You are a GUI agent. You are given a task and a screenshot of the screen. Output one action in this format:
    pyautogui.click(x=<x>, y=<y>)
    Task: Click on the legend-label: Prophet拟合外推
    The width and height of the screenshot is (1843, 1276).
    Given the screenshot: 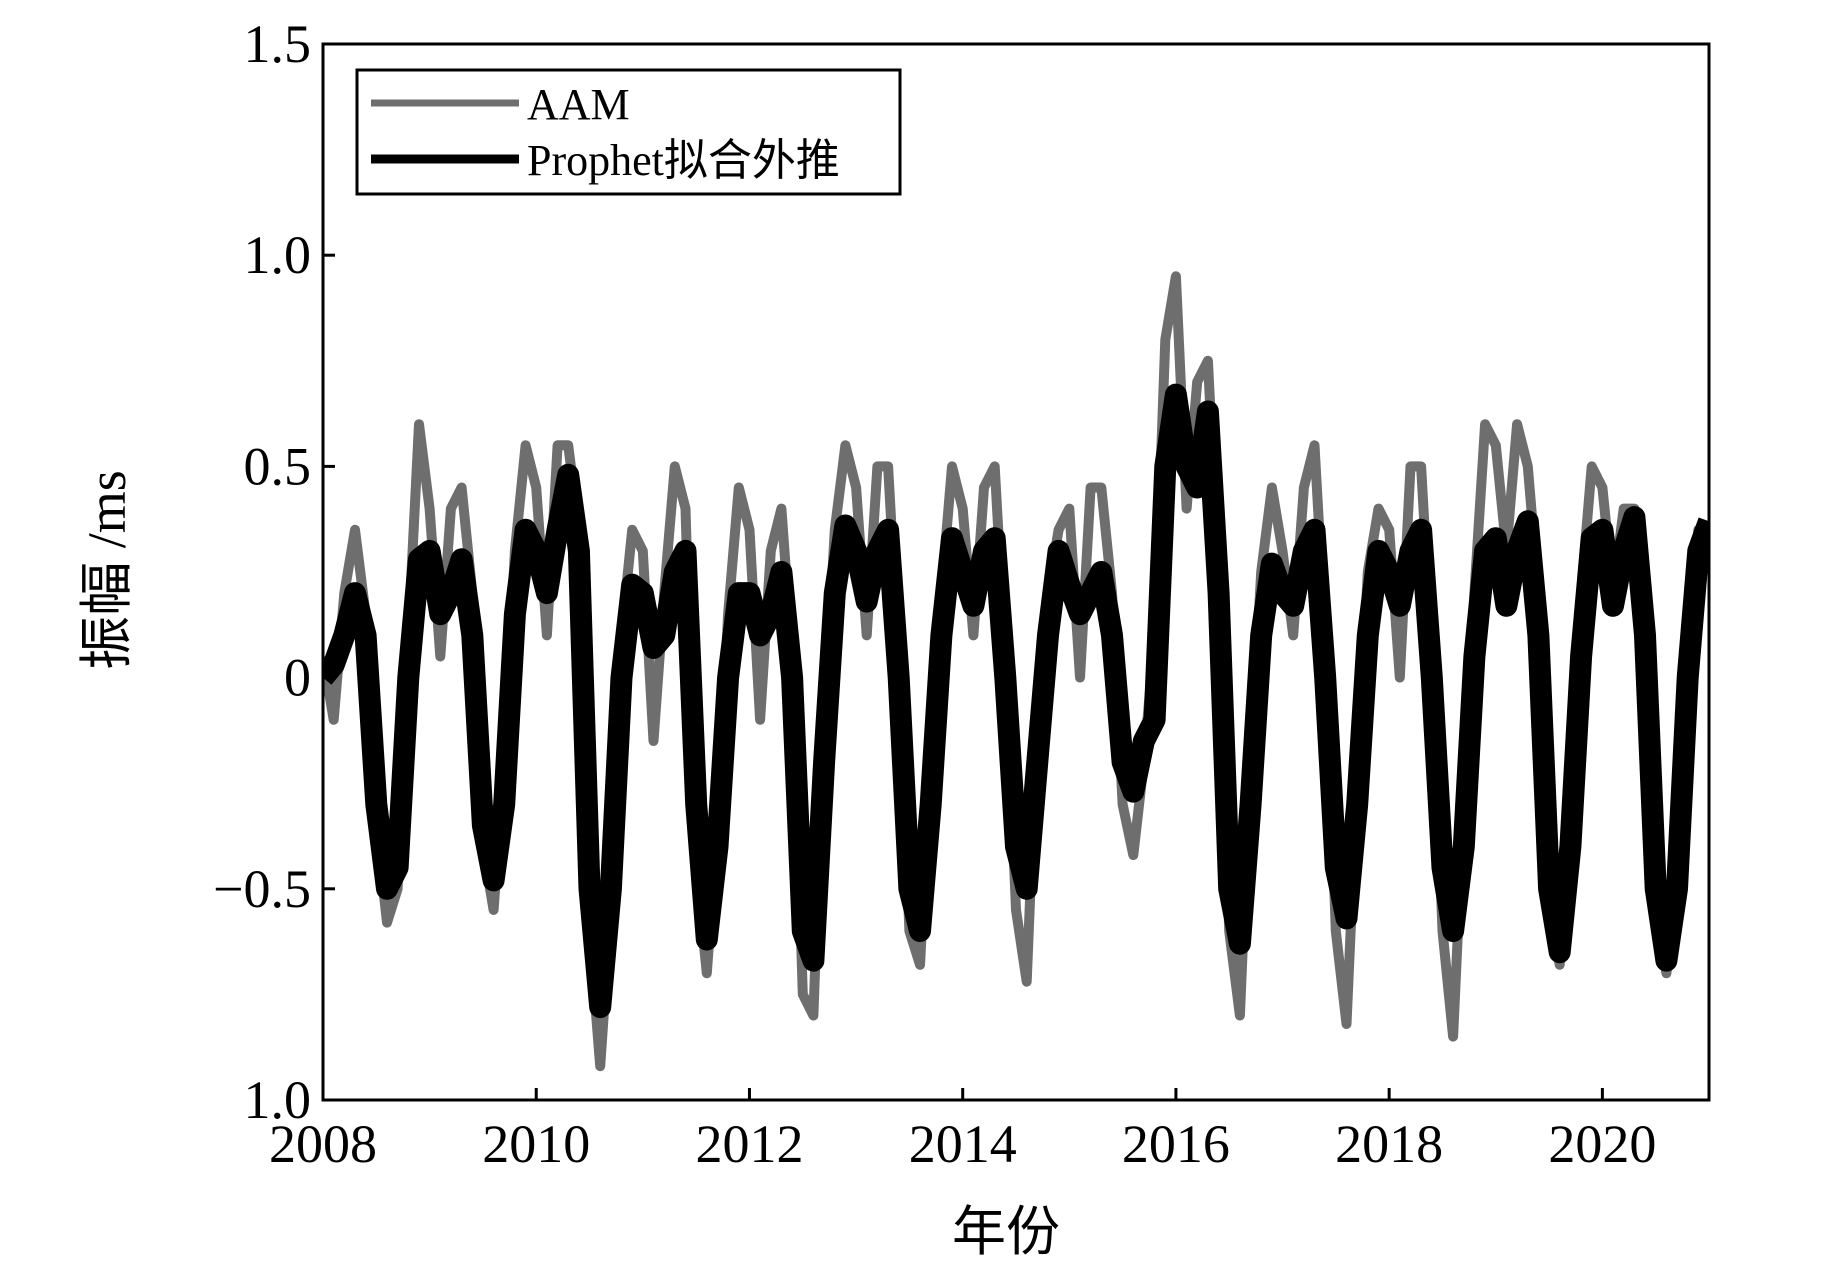 What is the action you would take?
    pyautogui.click(x=683, y=160)
    